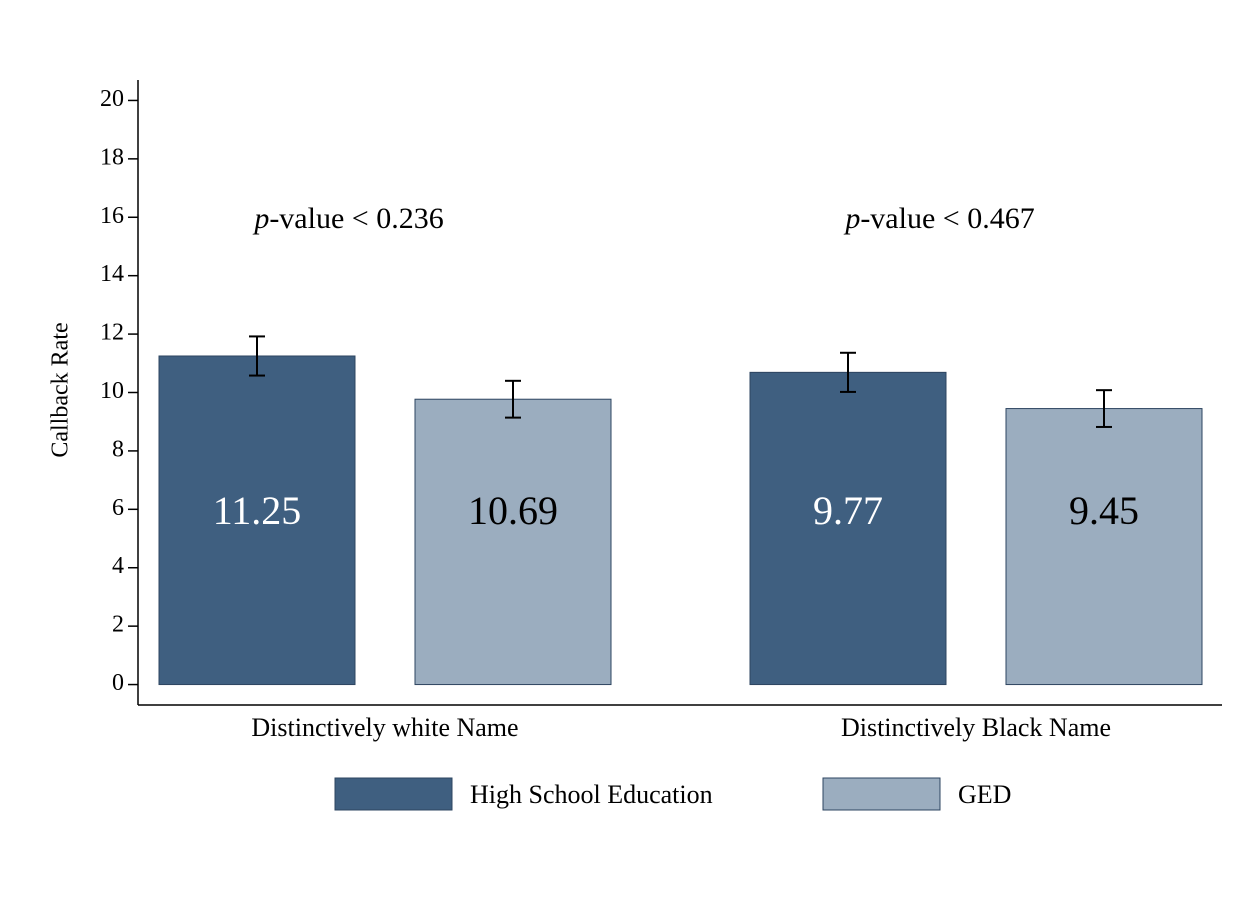  What do you see at coordinates (118, 566) in the screenshot?
I see `y-tick-label: 4` at bounding box center [118, 566].